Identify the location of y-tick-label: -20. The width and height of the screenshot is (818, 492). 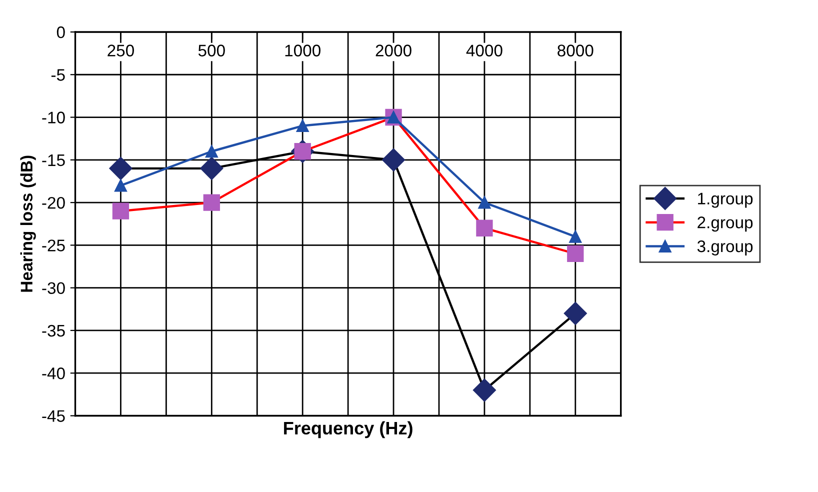
(53, 202).